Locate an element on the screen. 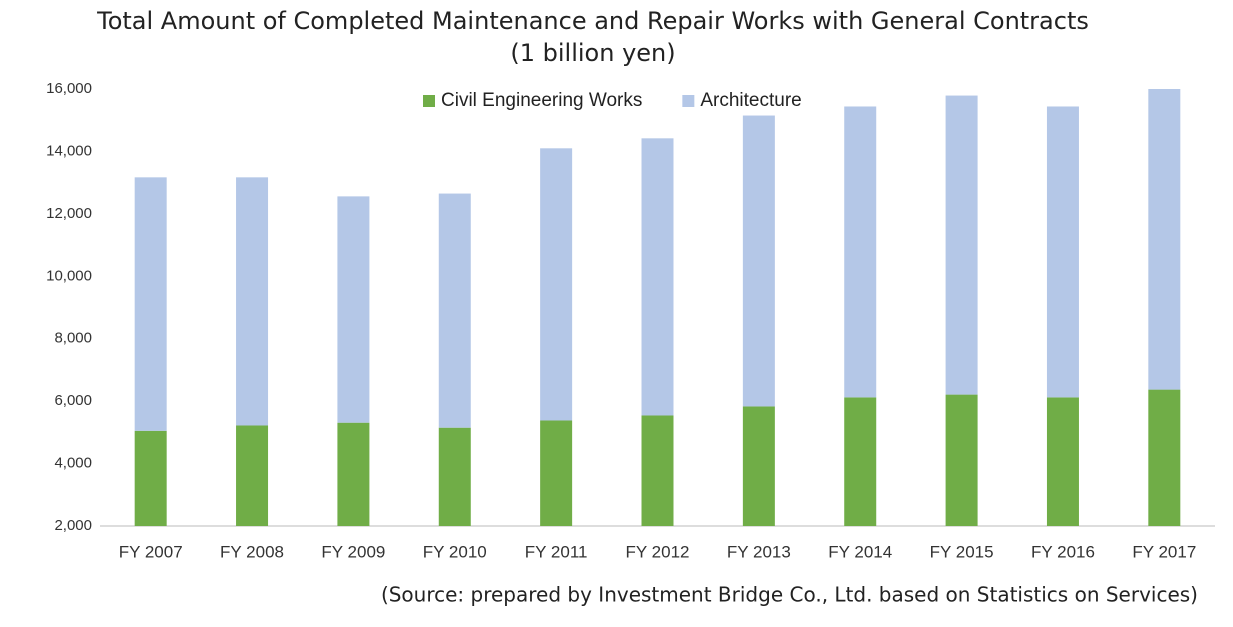 The image size is (1233, 627). y-tick-label: 4,000 is located at coordinates (73, 463).